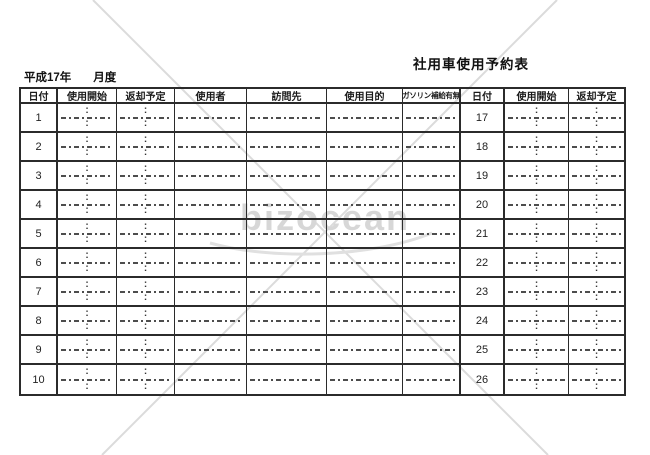 Image resolution: width=650 pixels, height=455 pixels. I want to click on header-cell-purpose: 使用目的, so click(365, 96).